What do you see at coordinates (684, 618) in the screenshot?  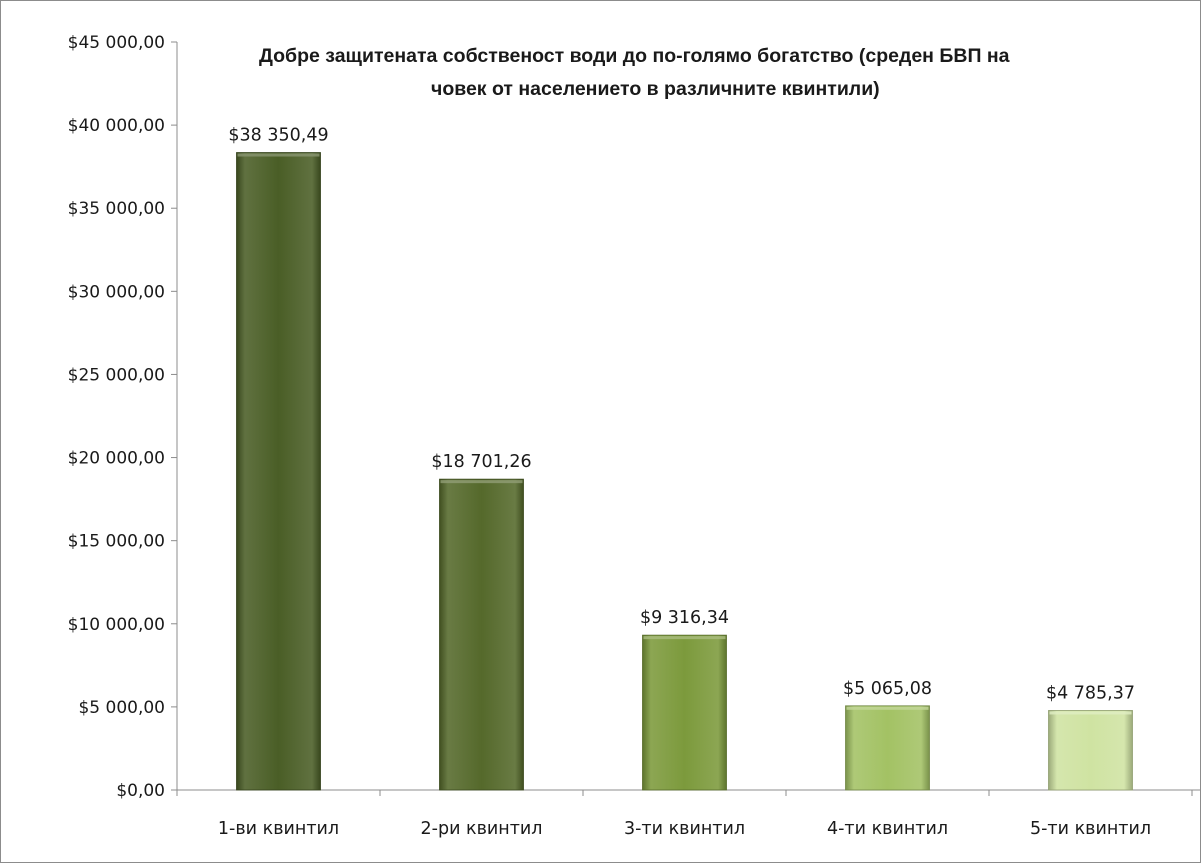 I see `data-label-3: $9 316,34` at bounding box center [684, 618].